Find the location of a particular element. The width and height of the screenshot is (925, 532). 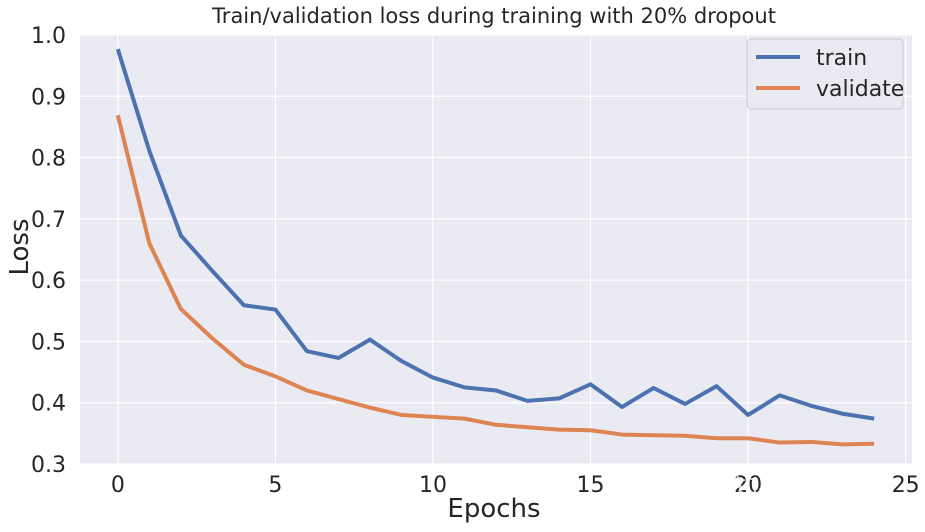

x-tick-label: 15 is located at coordinates (591, 485).